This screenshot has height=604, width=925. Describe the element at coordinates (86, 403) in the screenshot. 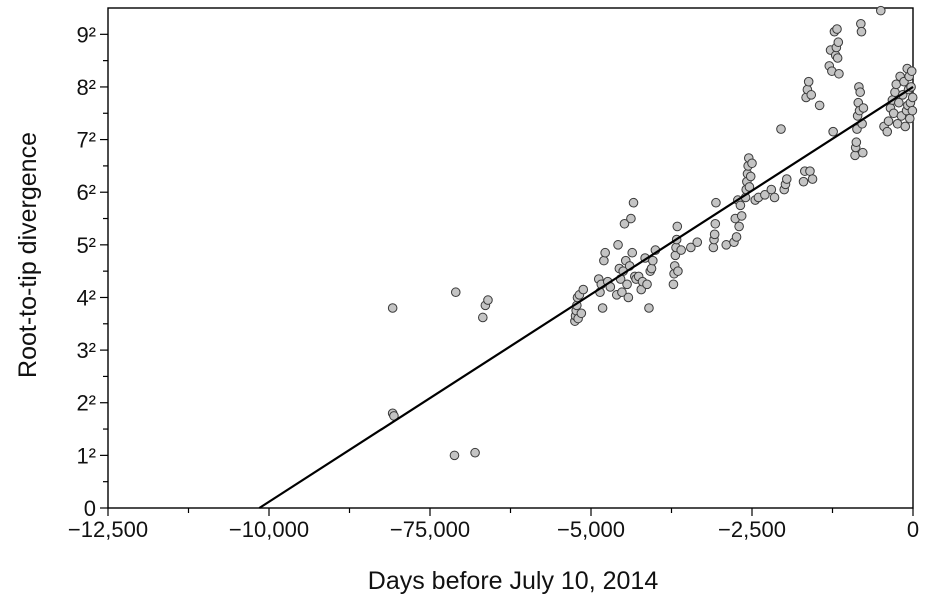

I see `y-tick-label: 2²` at that location.